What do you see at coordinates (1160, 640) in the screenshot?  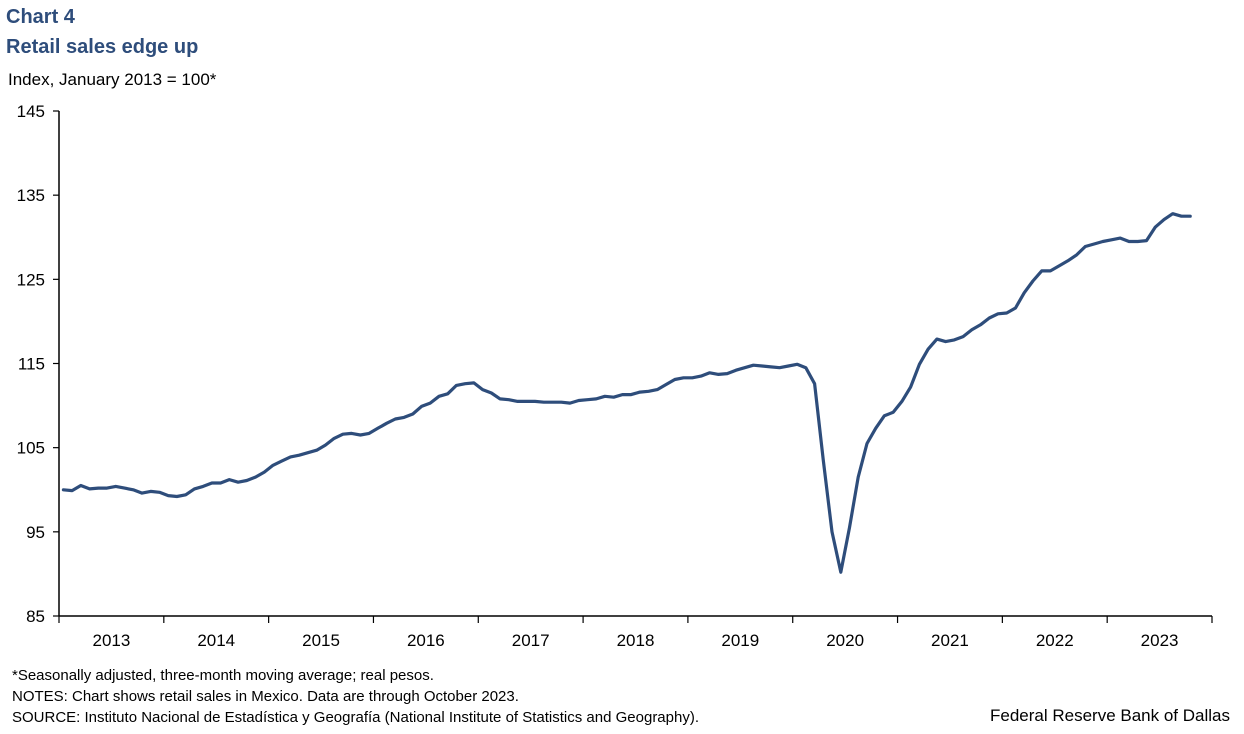 I see `x-tick-label: 2023` at bounding box center [1160, 640].